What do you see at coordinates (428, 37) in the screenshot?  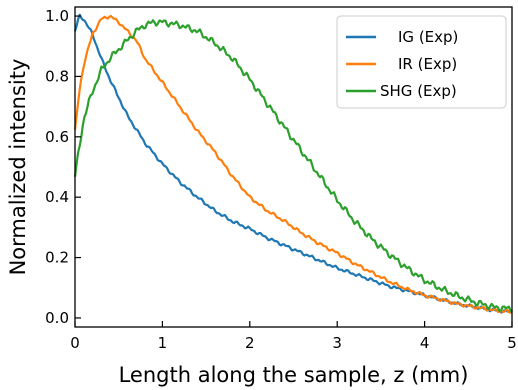 I see `legend-label-ig: IG (Exp)` at bounding box center [428, 37].